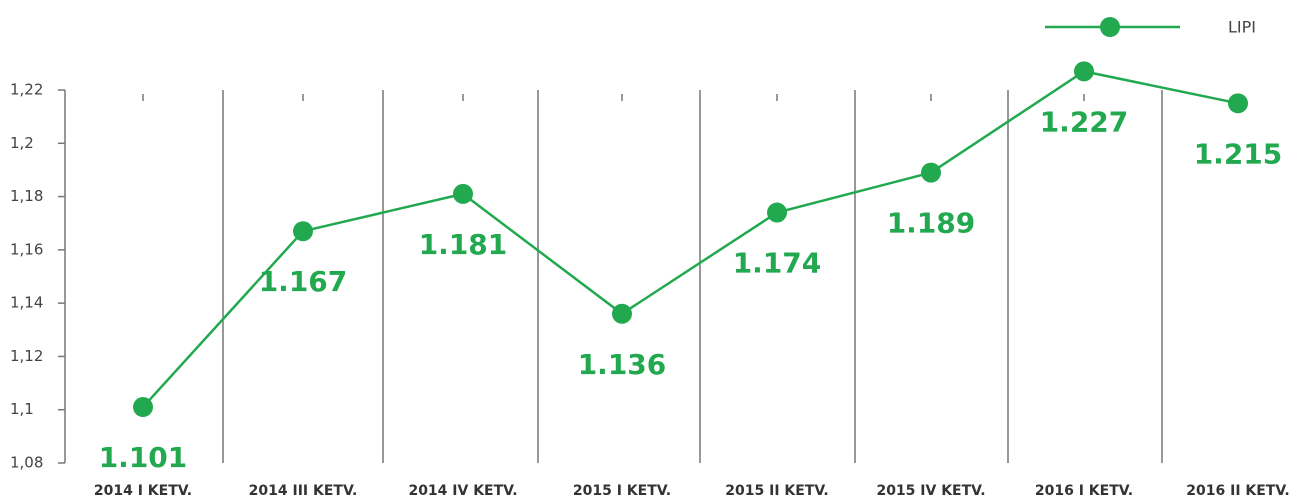  What do you see at coordinates (26, 196) in the screenshot?
I see `y-tick-label: 1,18` at bounding box center [26, 196].